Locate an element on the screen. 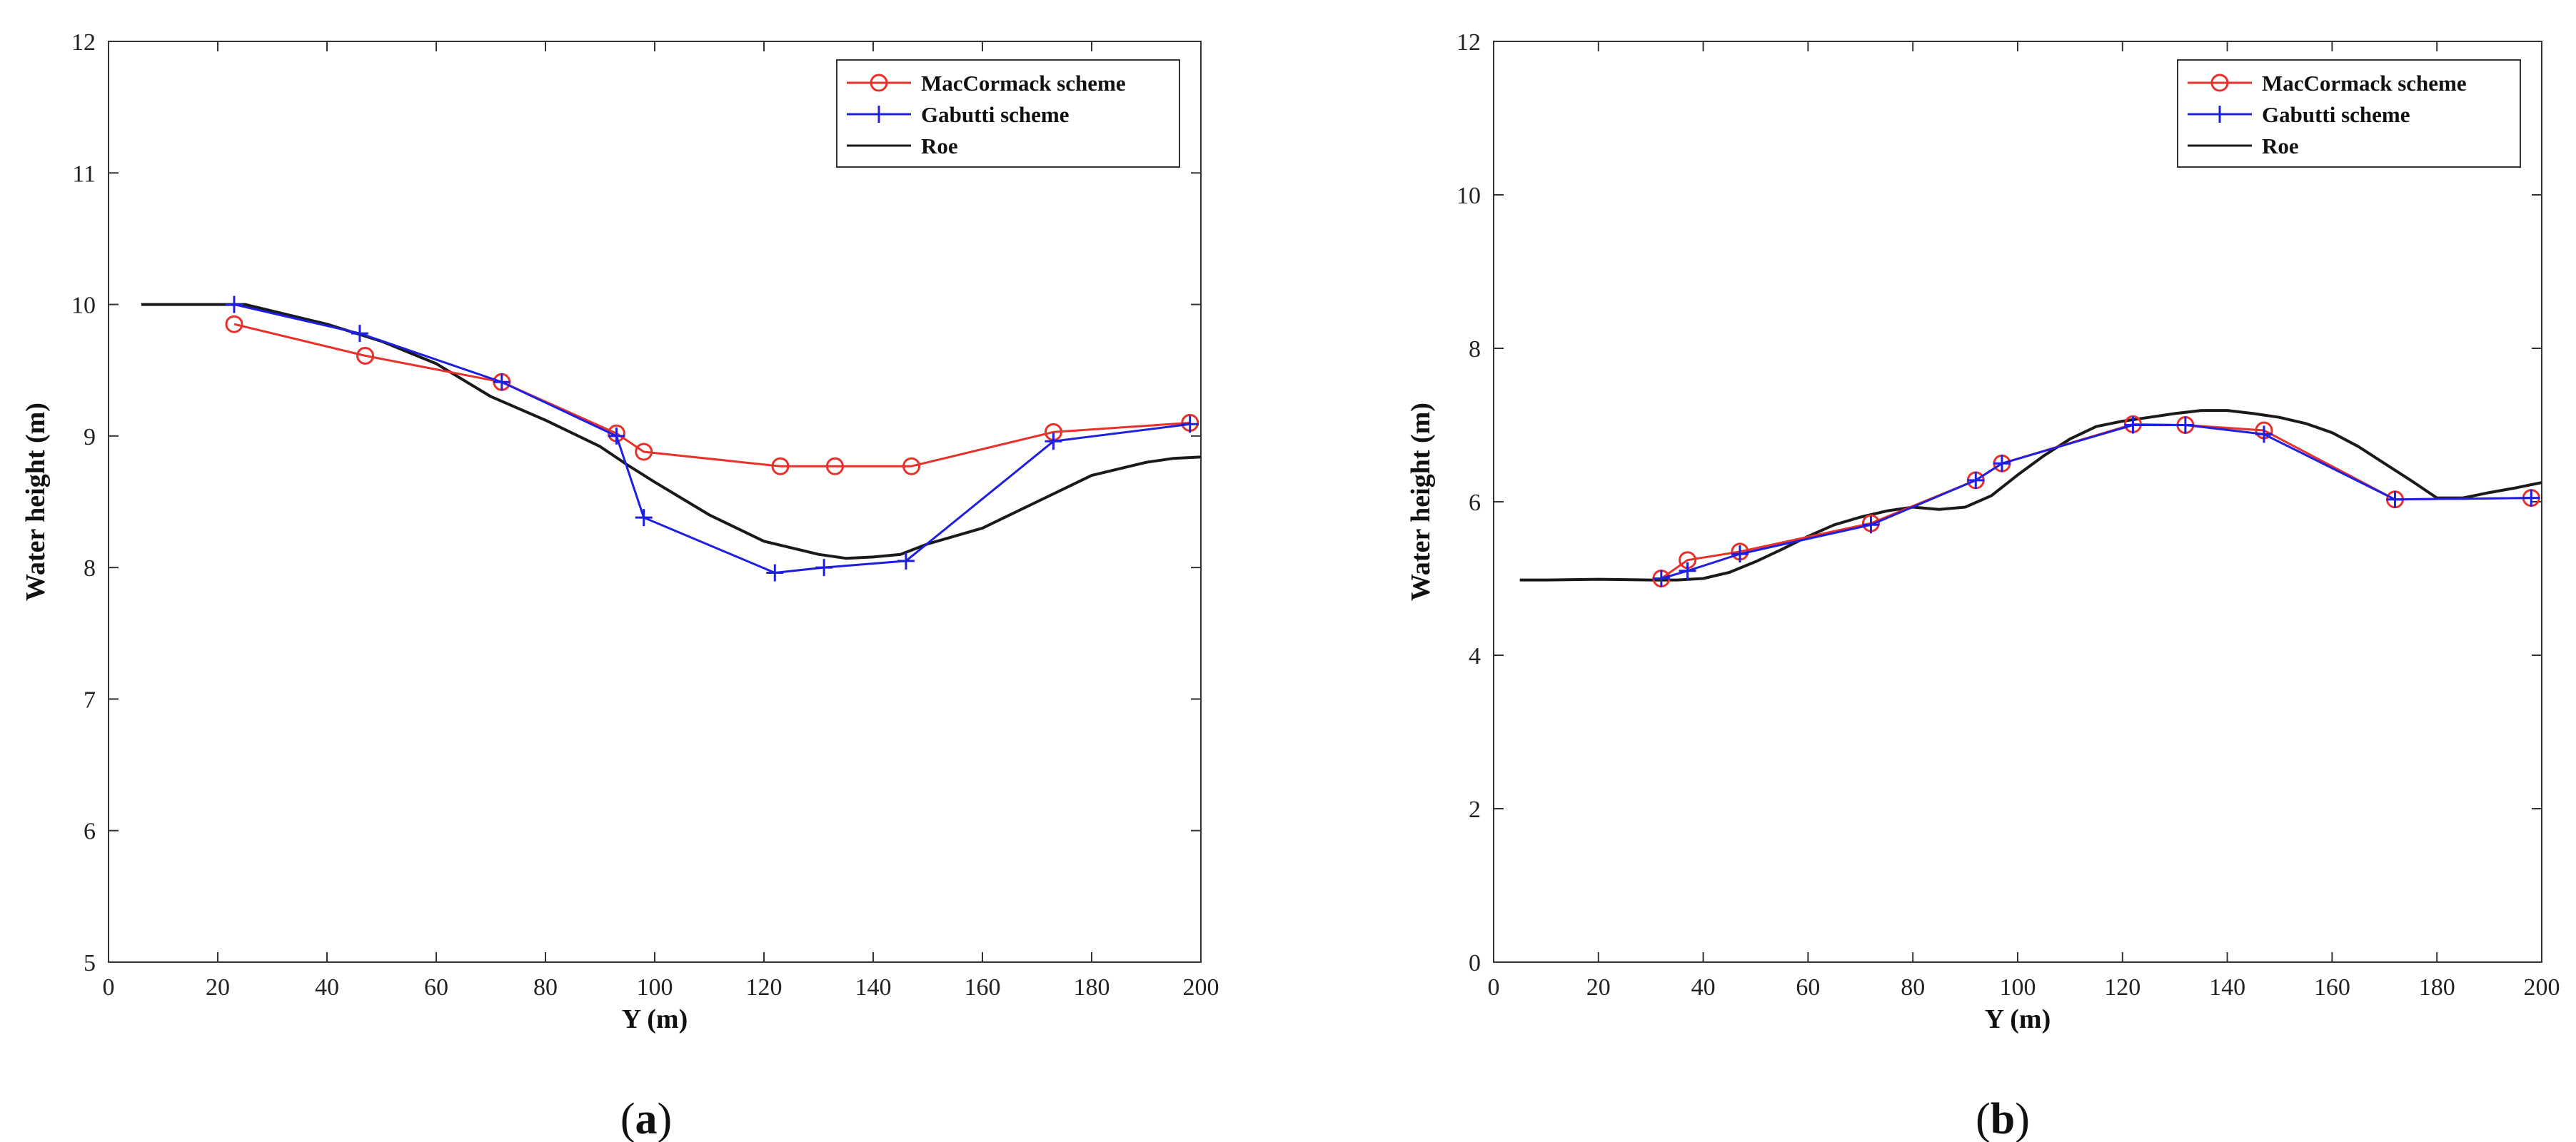 The image size is (2576, 1142). y-tick-label: 11 is located at coordinates (84, 174).